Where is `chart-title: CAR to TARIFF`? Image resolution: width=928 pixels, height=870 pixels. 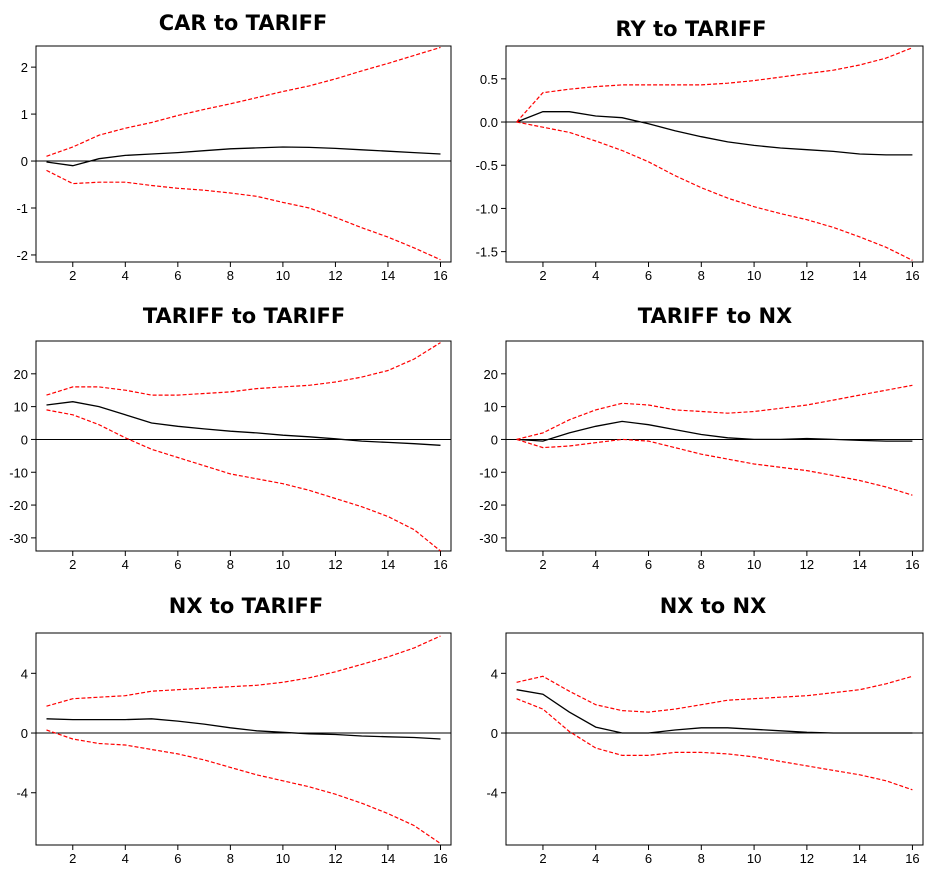
chart-title: CAR to TARIFF is located at coordinates (243, 23).